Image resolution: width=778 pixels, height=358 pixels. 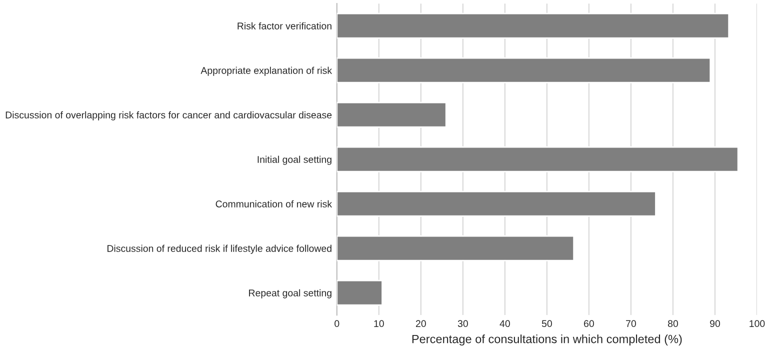 What do you see at coordinates (589, 324) in the screenshot?
I see `x-tick-label: 60` at bounding box center [589, 324].